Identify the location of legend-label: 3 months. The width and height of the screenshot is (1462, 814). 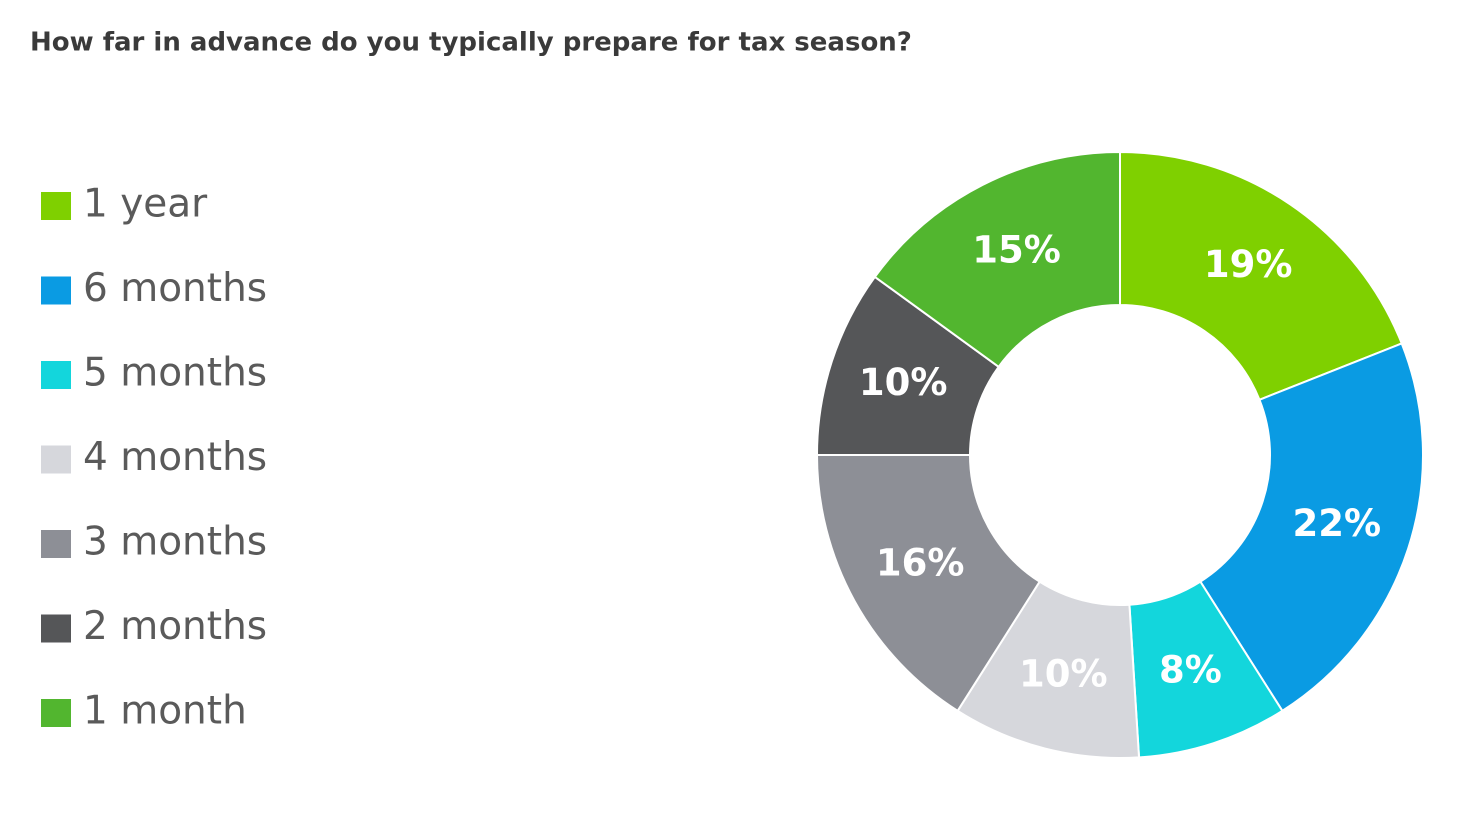
(175, 542).